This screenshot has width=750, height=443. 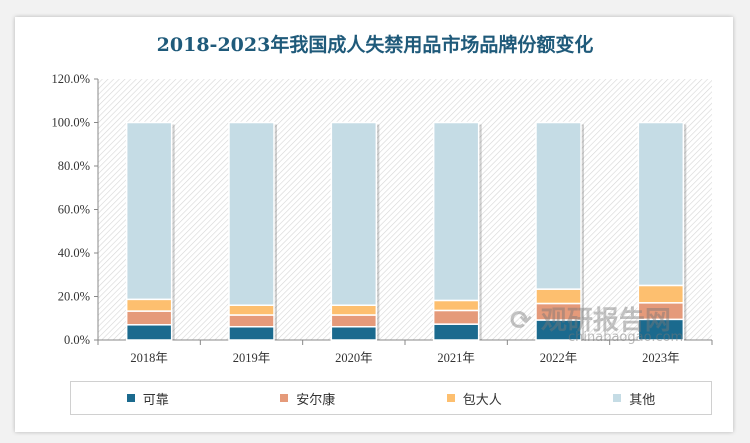 What do you see at coordinates (74, 166) in the screenshot?
I see `y-tick-label: 80.0%` at bounding box center [74, 166].